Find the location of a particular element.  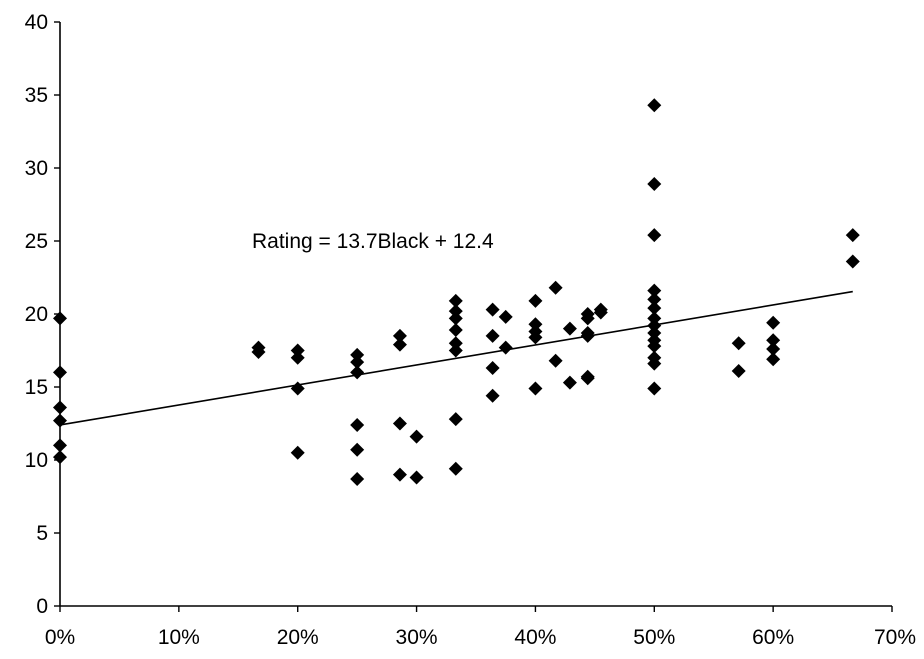

y-tick-label: 10 is located at coordinates (36, 460).